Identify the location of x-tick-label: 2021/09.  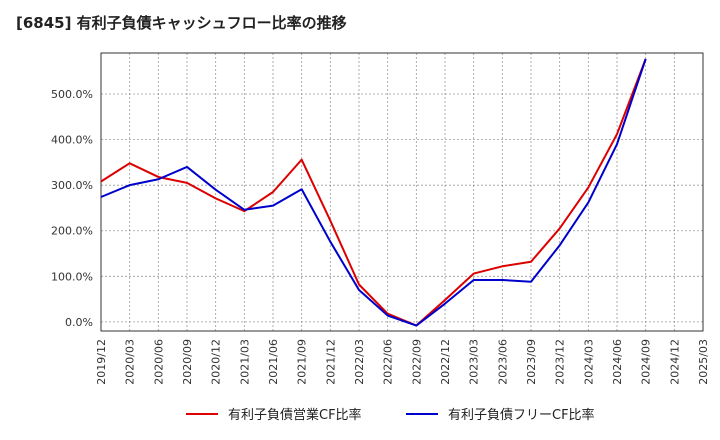
(302, 362).